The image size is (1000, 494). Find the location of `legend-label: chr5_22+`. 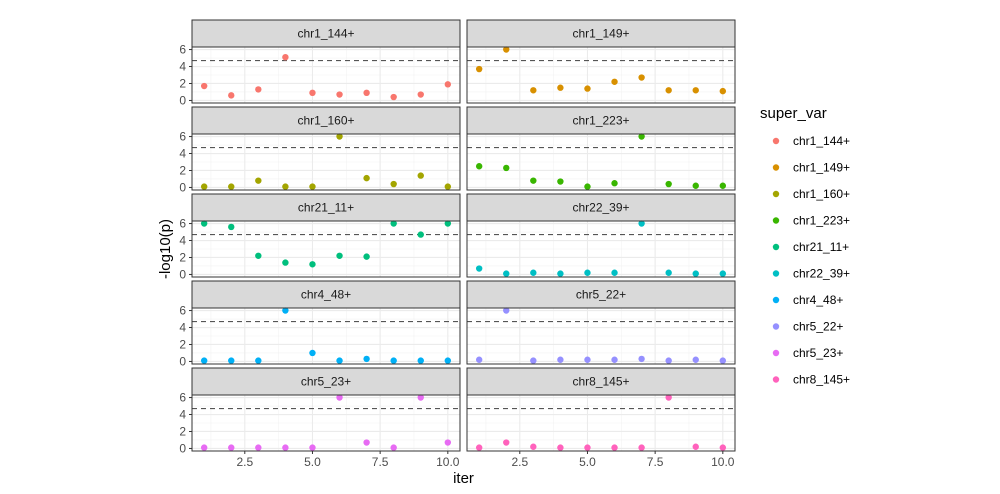

legend-label: chr5_22+ is located at coordinates (818, 327).